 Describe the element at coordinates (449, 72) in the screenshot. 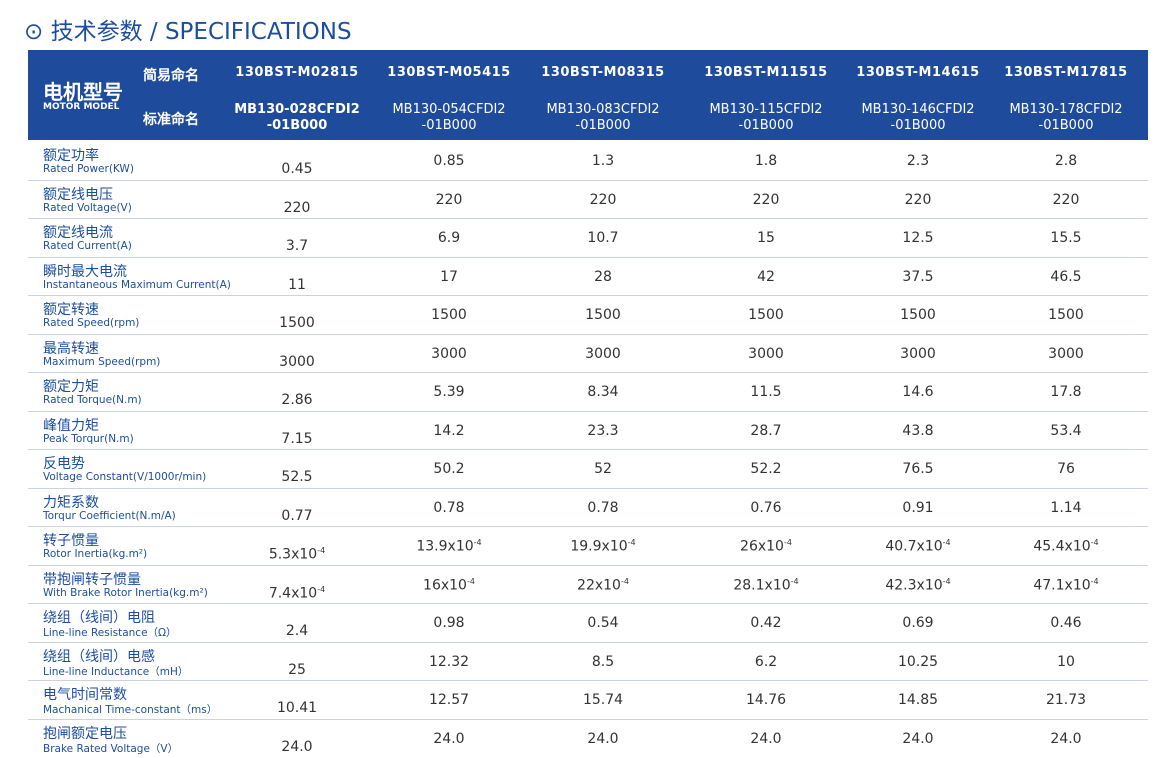

I see `simple-name: 130BST-M05415` at that location.